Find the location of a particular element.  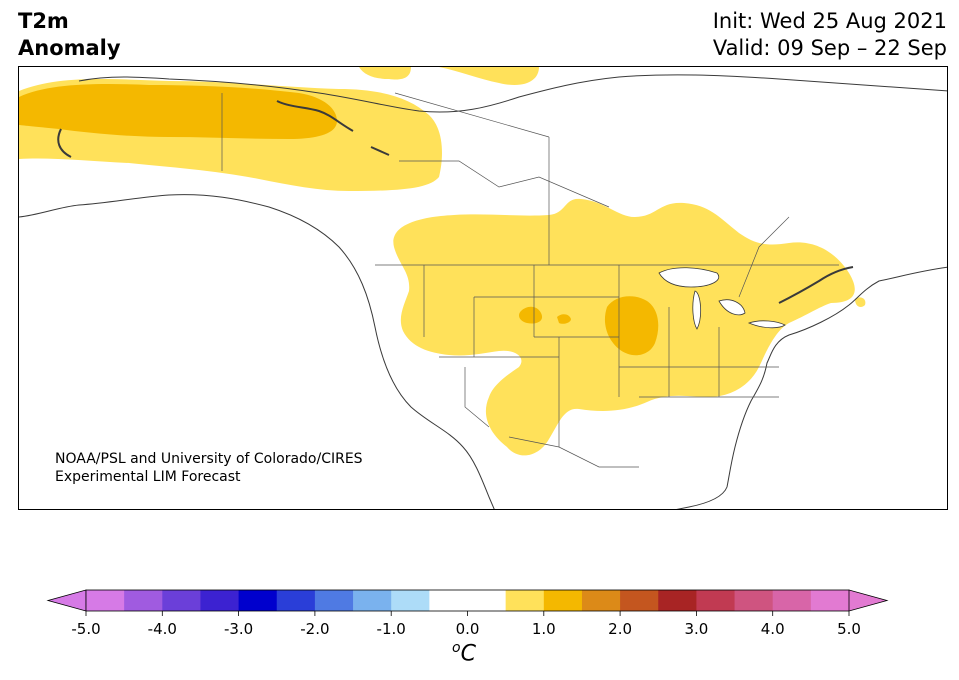

title-quantity: Anomaly is located at coordinates (69, 48).